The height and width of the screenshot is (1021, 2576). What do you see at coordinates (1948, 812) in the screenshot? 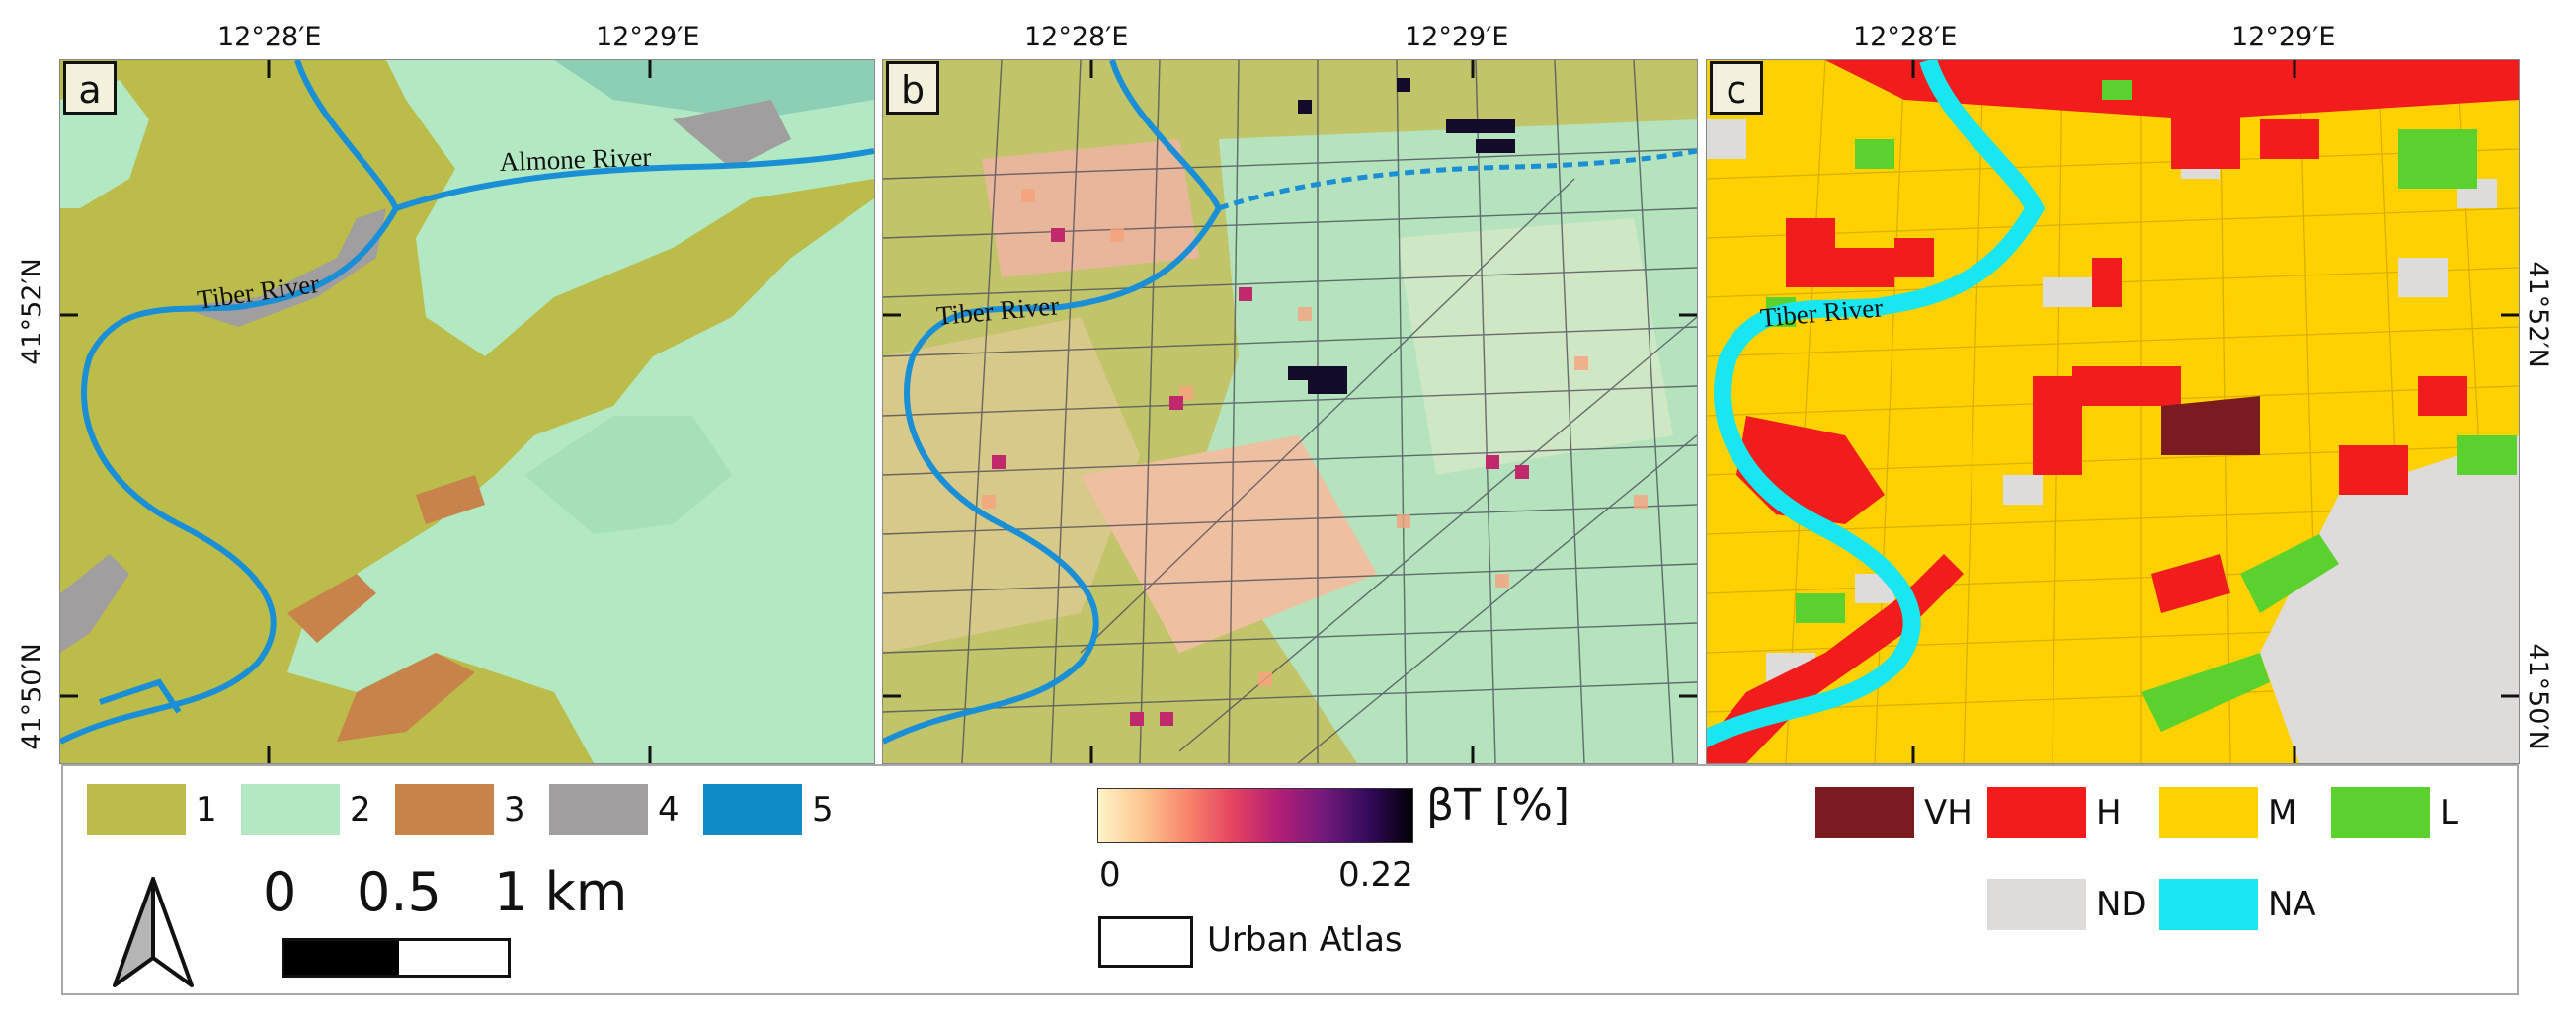
I see `legend-label-vh: VH` at bounding box center [1948, 812].